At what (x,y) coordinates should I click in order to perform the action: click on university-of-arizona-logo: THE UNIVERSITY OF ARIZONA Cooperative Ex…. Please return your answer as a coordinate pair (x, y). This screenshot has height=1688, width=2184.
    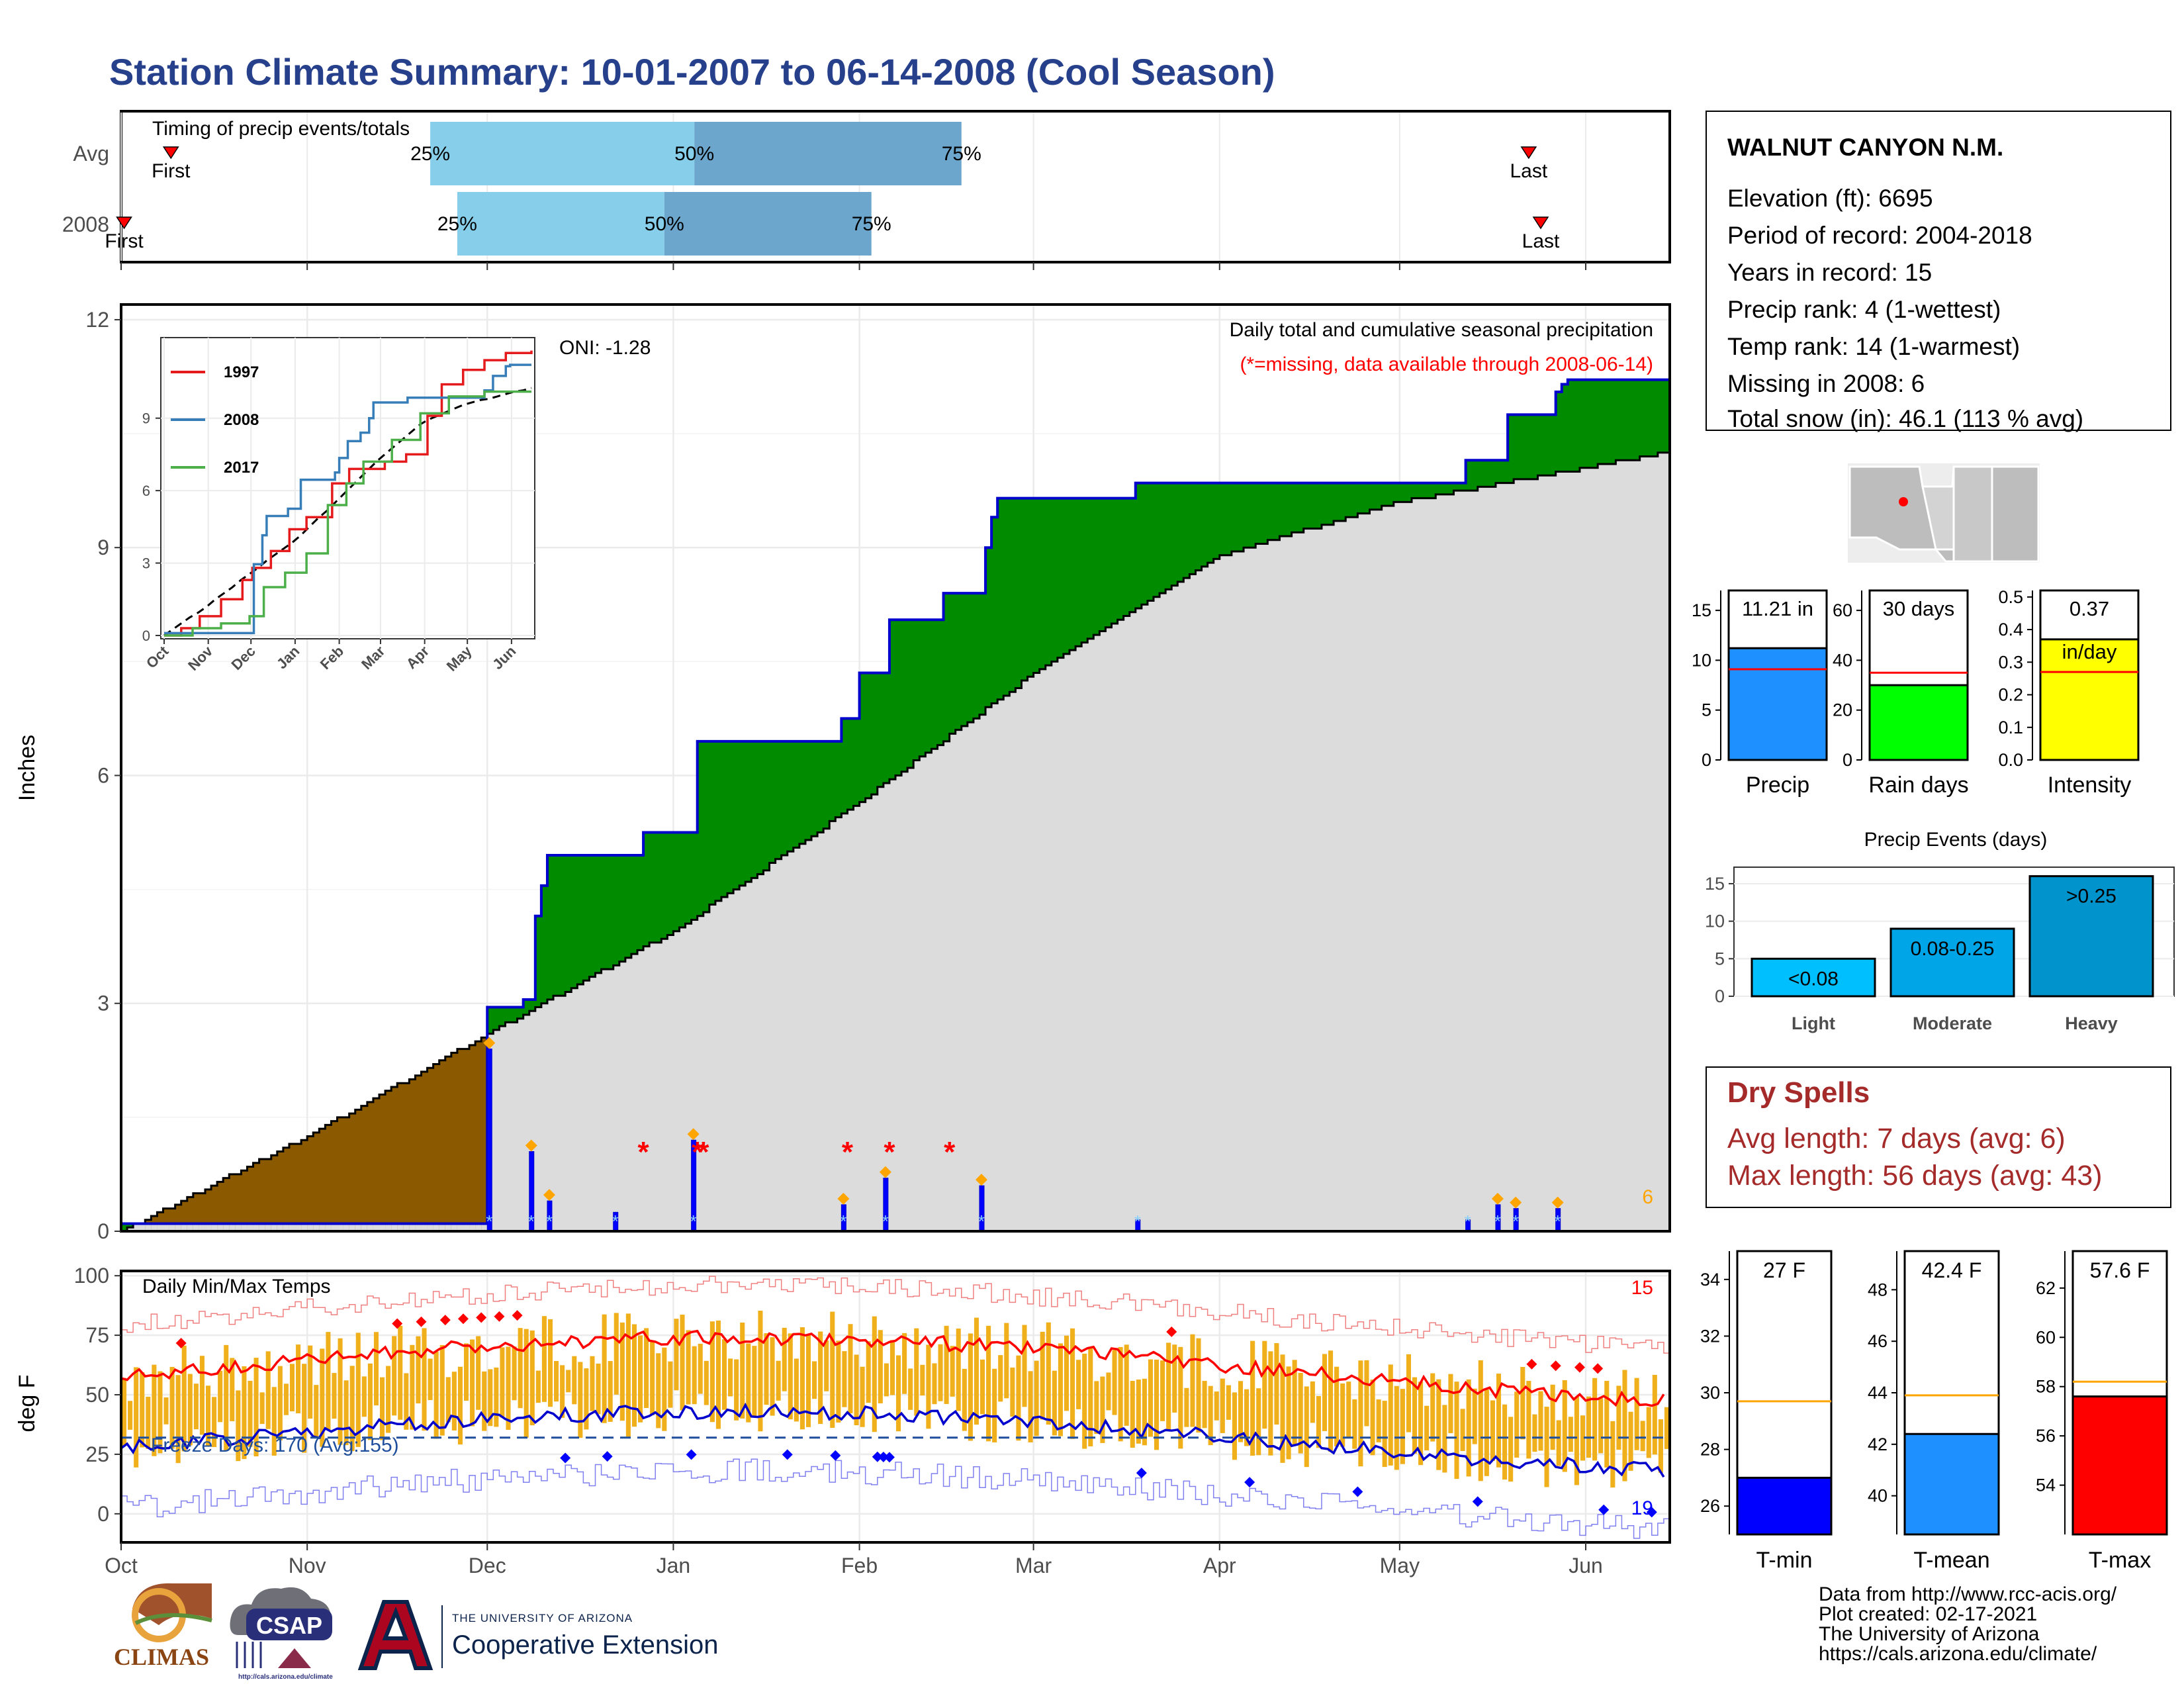
    Looking at the image, I should click on (537, 1635).